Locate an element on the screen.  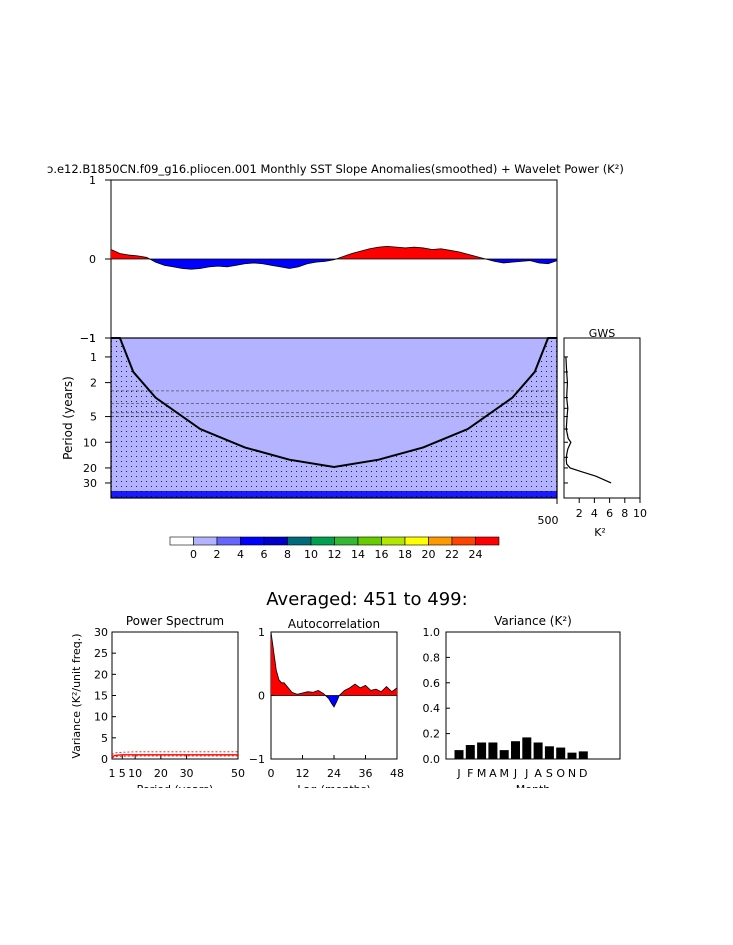
mv-xtick-label: F is located at coordinates (470, 773).